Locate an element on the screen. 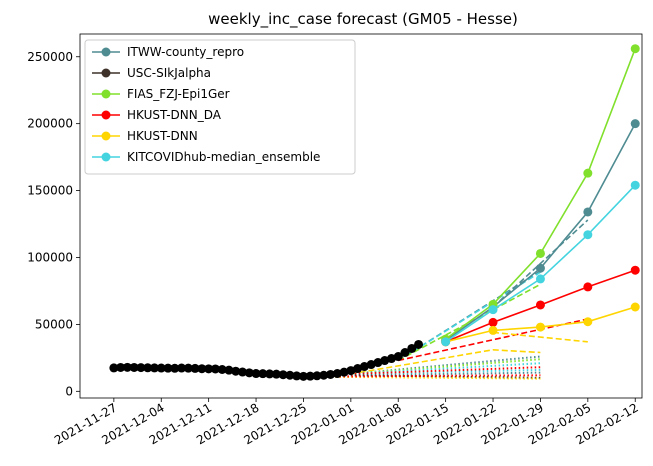 The image size is (653, 466). y-tick-label: 250000 is located at coordinates (50, 57).